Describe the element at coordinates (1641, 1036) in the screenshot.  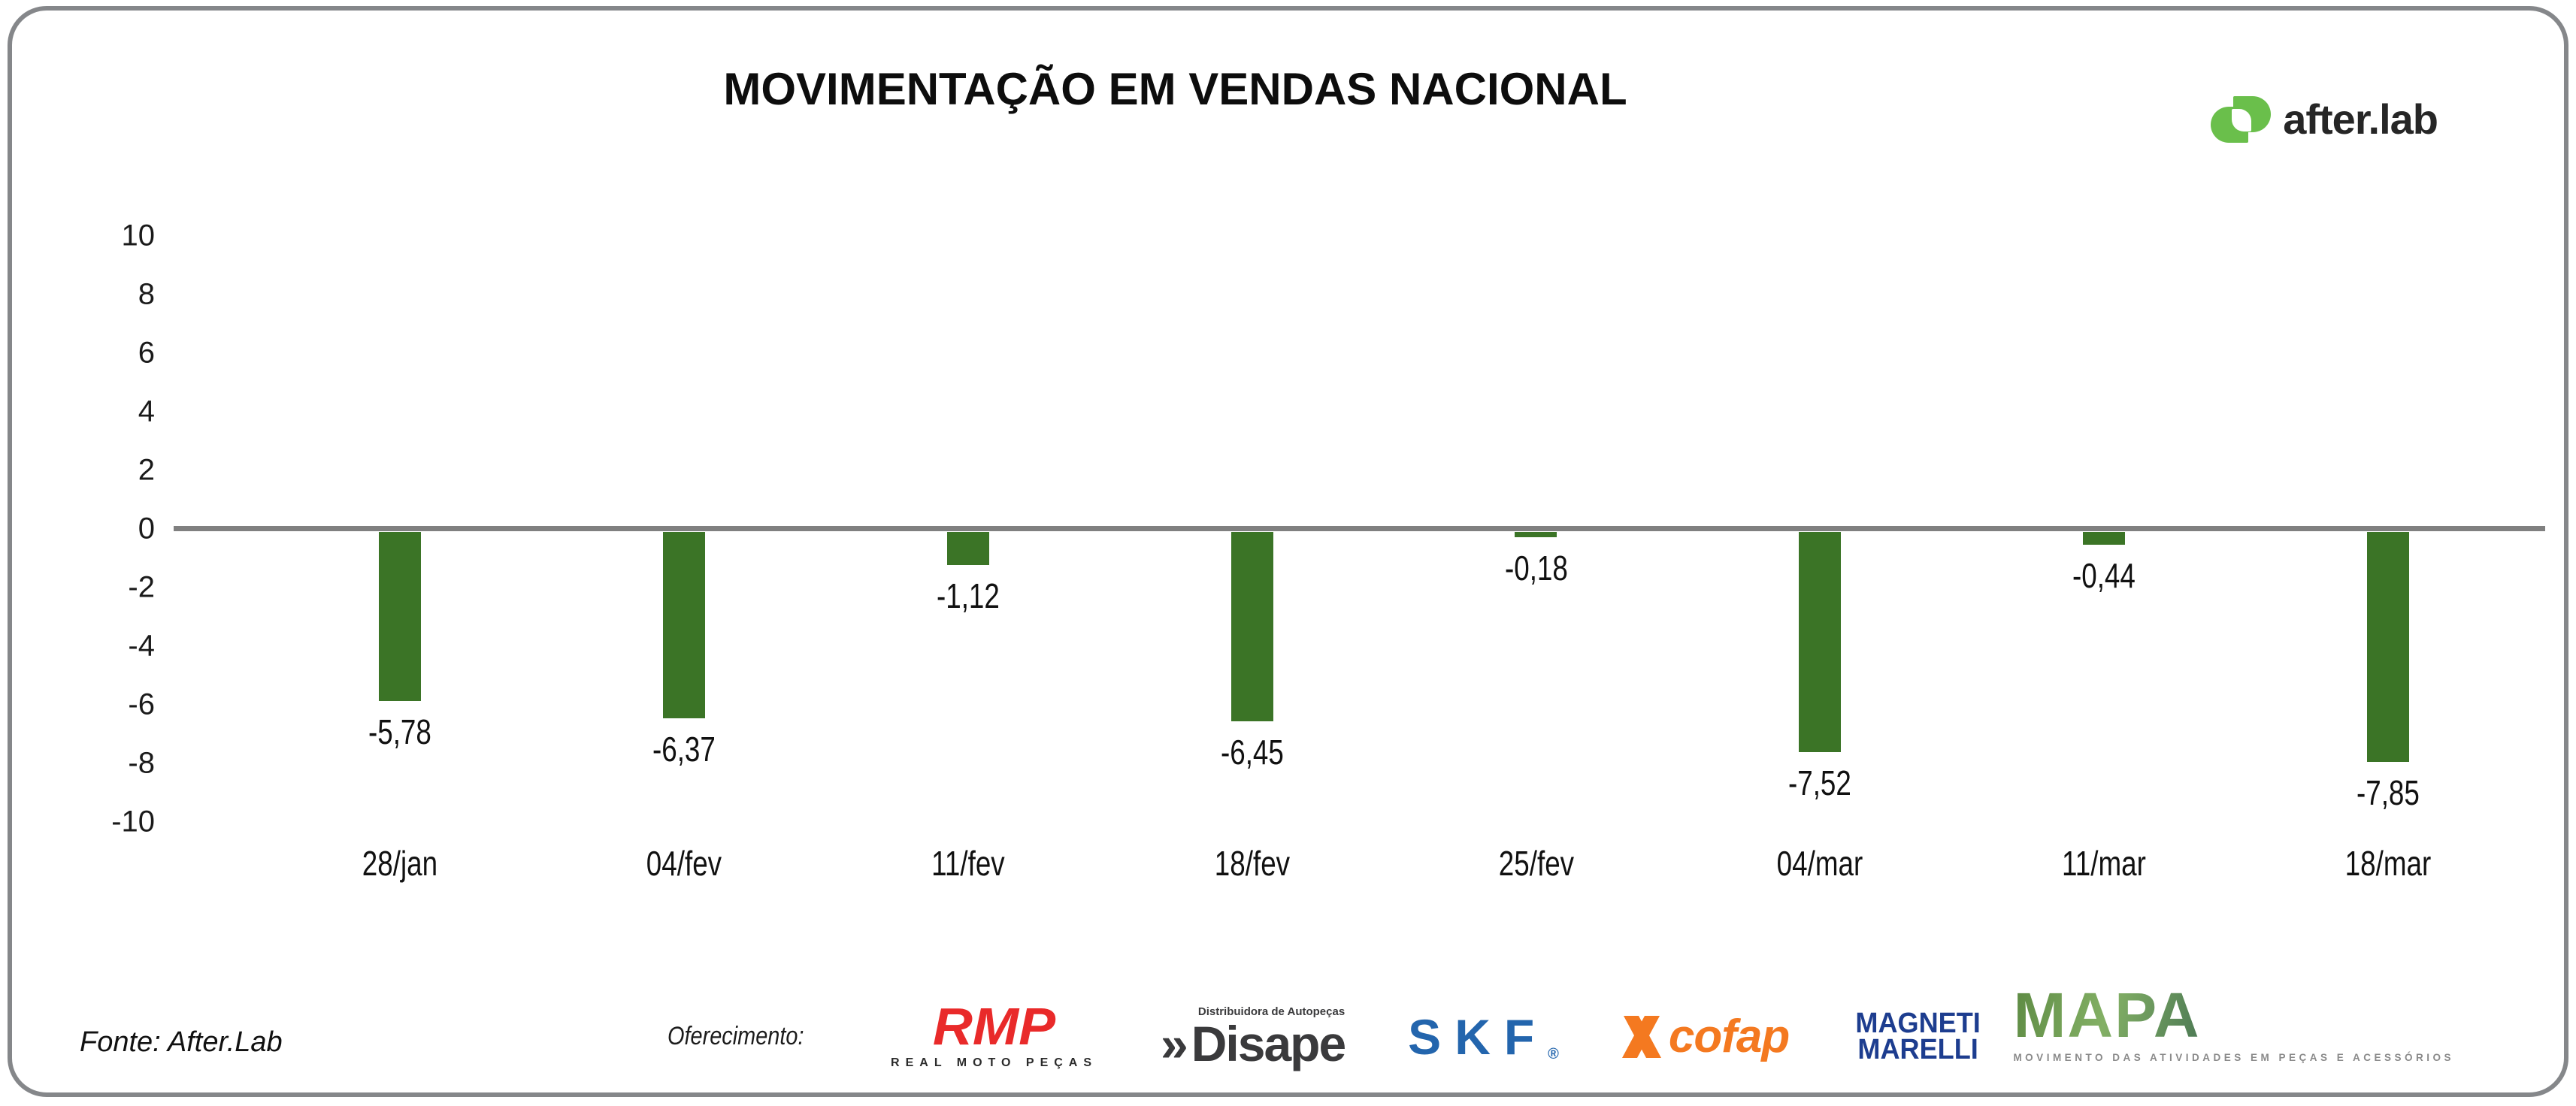
I see `cofap-x-icon` at that location.